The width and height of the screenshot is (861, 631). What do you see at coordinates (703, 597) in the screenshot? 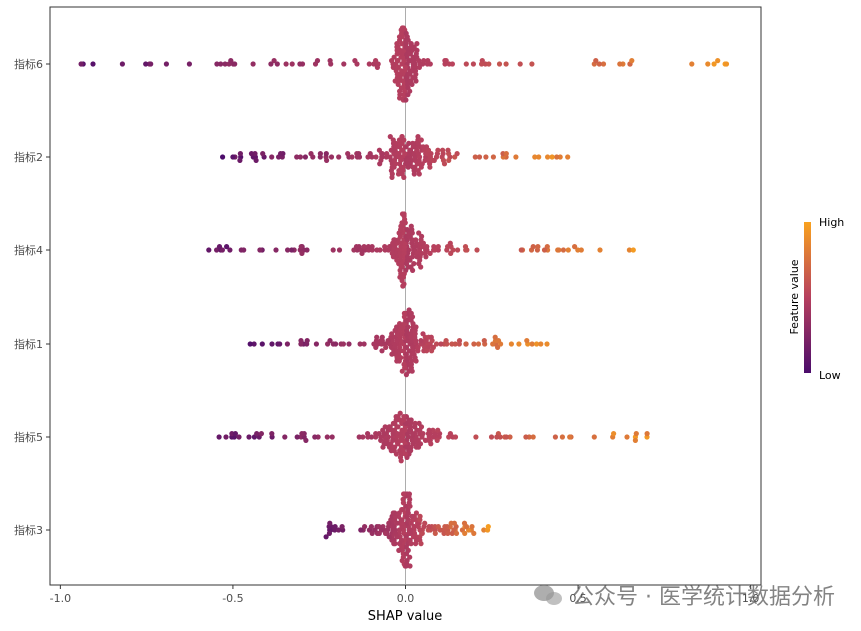
I see `watermark-text: 公众号 · 医学统计数据分析` at bounding box center [703, 597].